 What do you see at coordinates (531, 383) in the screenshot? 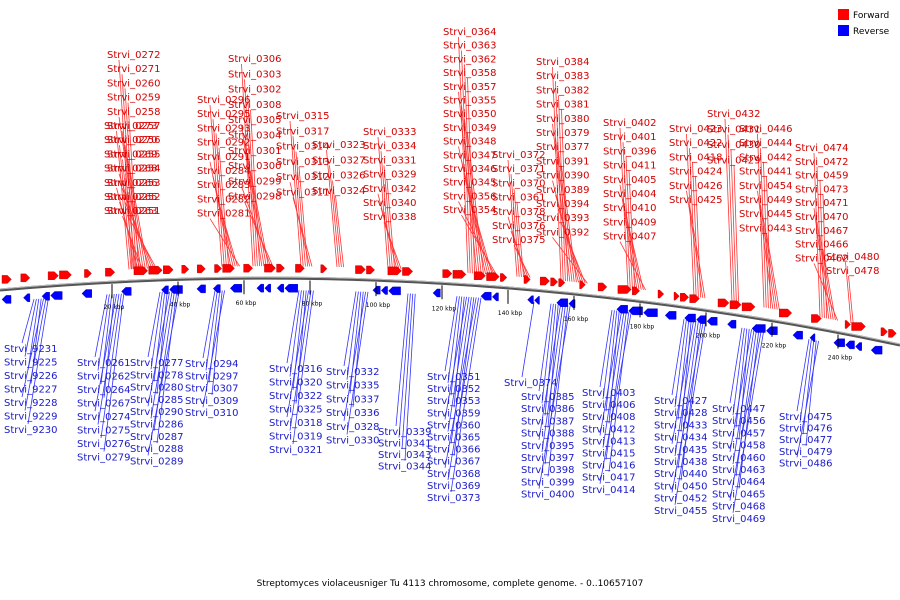
I see `reverse-gene-label: Strvi_0374` at bounding box center [531, 383].